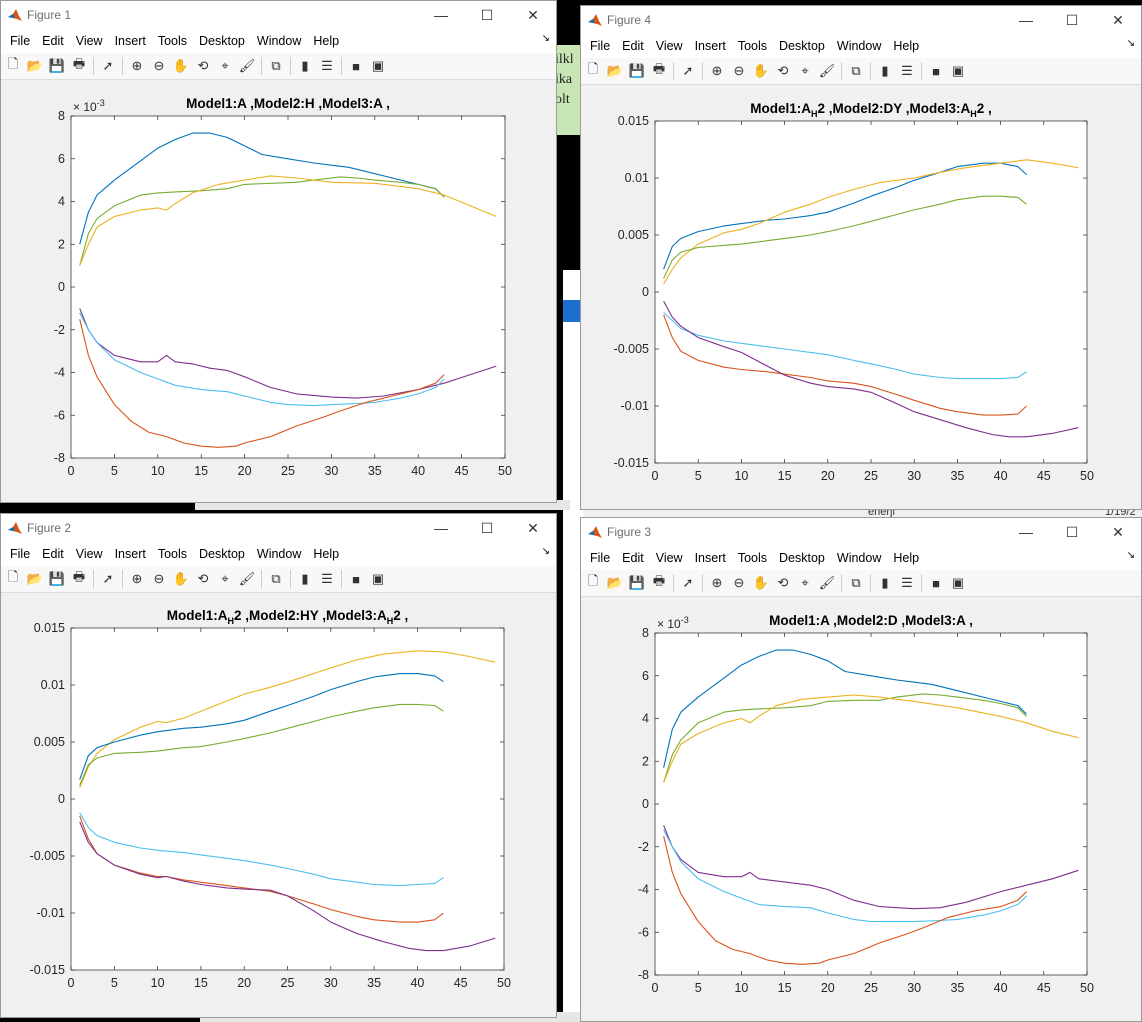 The width and height of the screenshot is (1142, 1022). I want to click on window-titlebar: Figure 1 — ☐ ✕, so click(278, 15).